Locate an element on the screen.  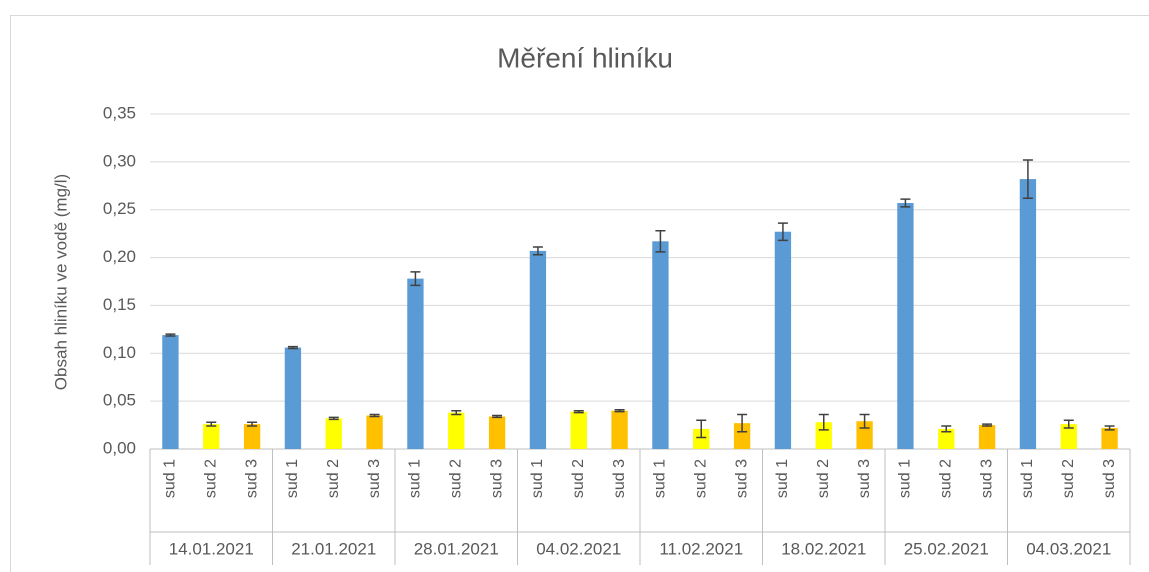
group-label: 11.02.2021 is located at coordinates (701, 548).